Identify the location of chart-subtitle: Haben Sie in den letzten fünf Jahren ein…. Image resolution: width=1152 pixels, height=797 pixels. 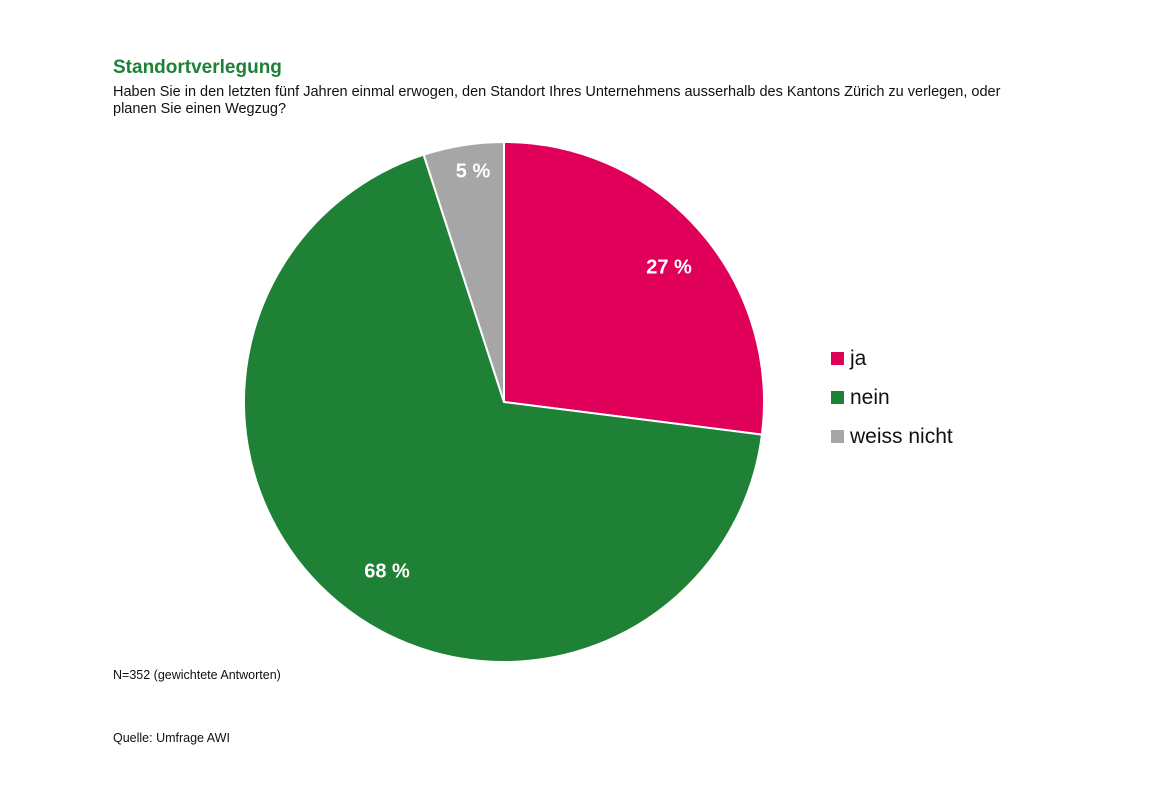
(557, 100).